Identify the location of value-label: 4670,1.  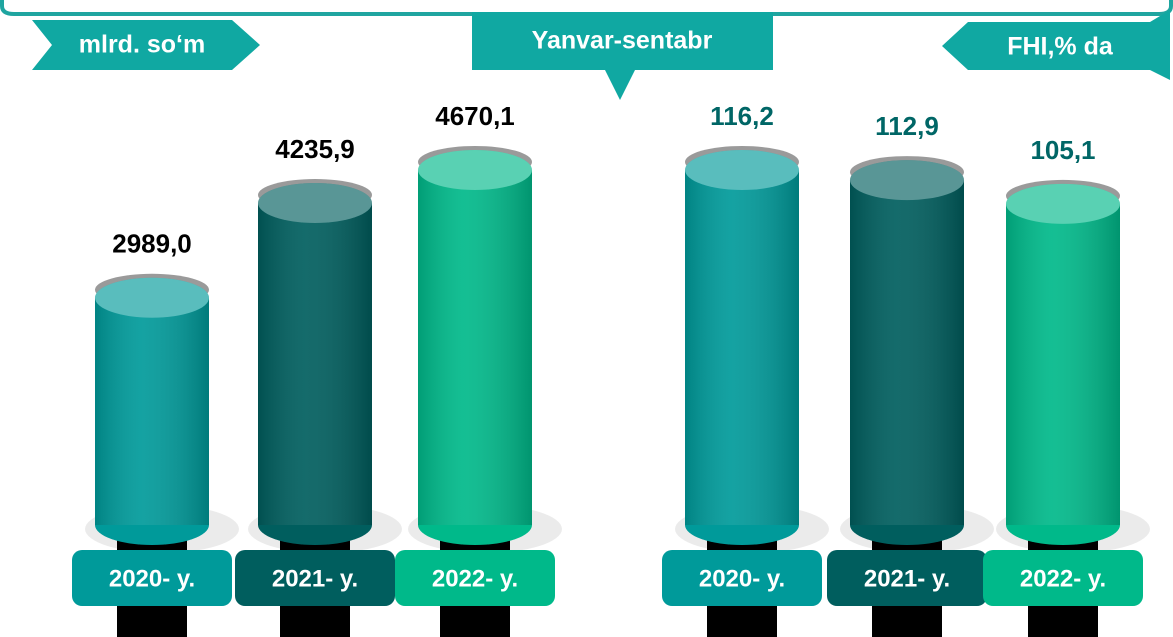
(475, 116).